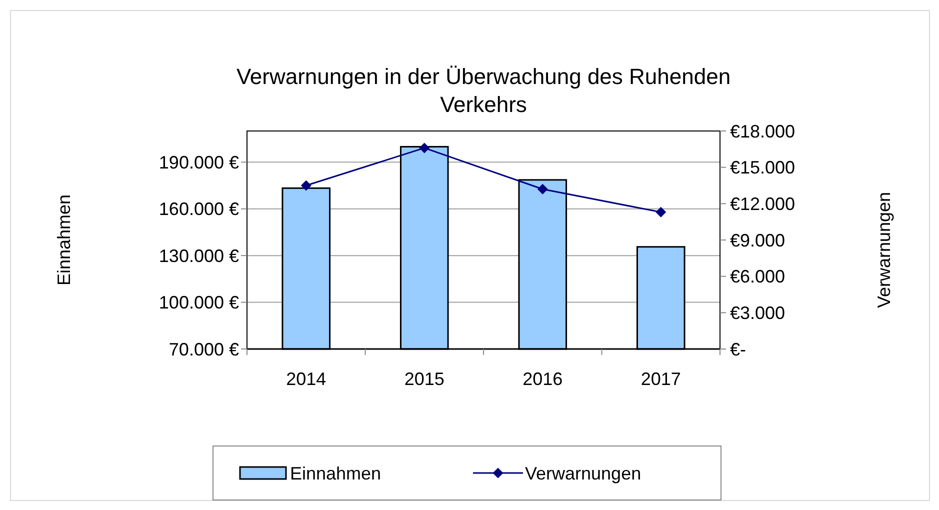  Describe the element at coordinates (198, 162) in the screenshot. I see `y-tick-label: 190.000 €` at that location.